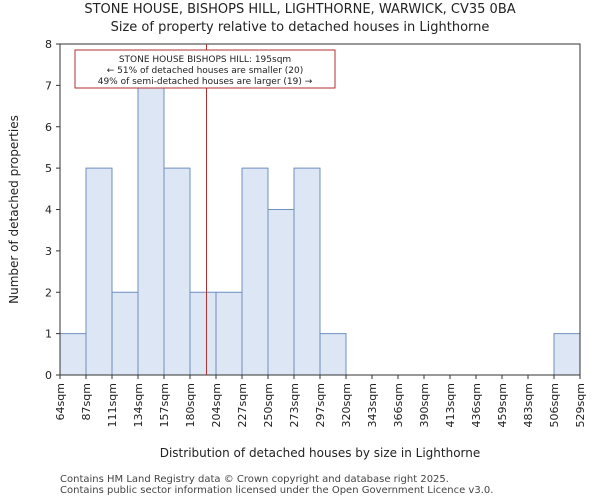 The height and width of the screenshot is (500, 600). What do you see at coordinates (502, 405) in the screenshot?
I see `x-tick-label: 459sqm` at bounding box center [502, 405].